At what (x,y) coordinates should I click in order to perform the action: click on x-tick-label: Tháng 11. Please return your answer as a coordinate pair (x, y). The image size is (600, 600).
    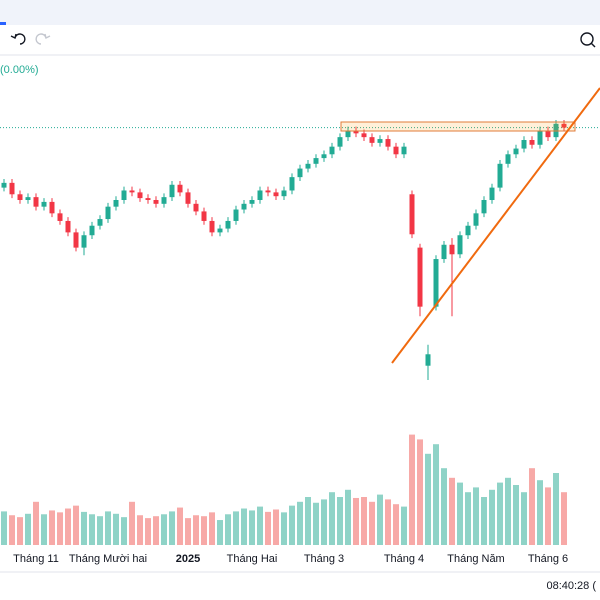
    Looking at the image, I should click on (36, 559).